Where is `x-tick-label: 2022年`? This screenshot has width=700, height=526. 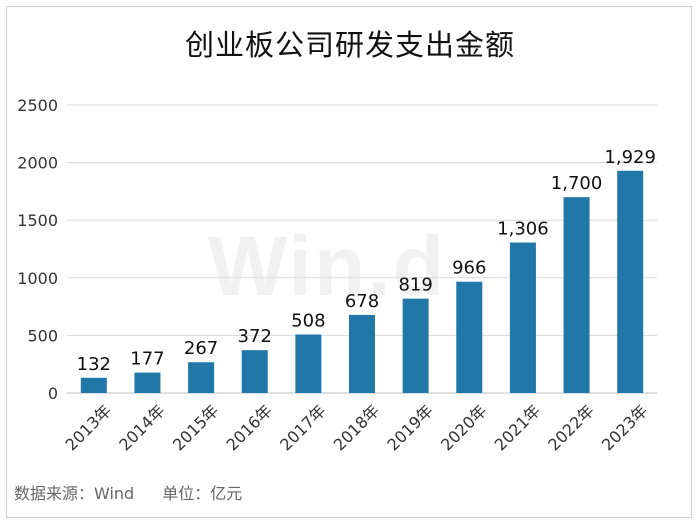
x-tick-label: 2022年 is located at coordinates (571, 428).